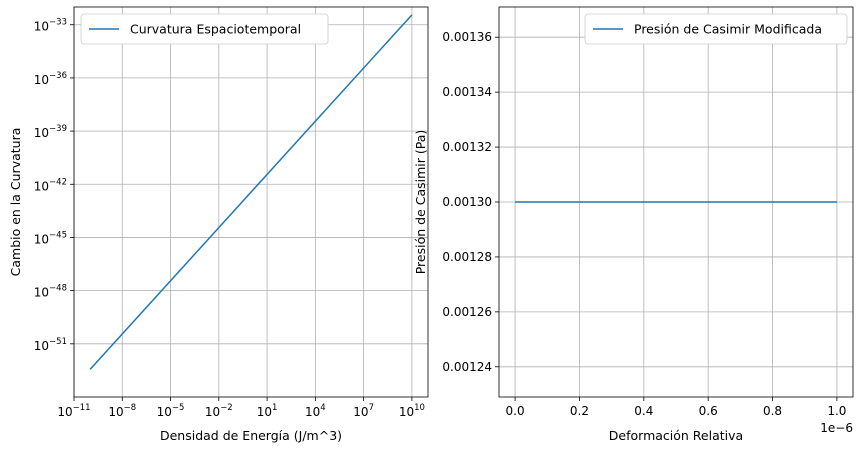 The image size is (863, 453). What do you see at coordinates (676, 407) in the screenshot?
I see `right-chart-x-ticks: 0.0 0.2 0.4 0.6 0.8 1.0` at bounding box center [676, 407].